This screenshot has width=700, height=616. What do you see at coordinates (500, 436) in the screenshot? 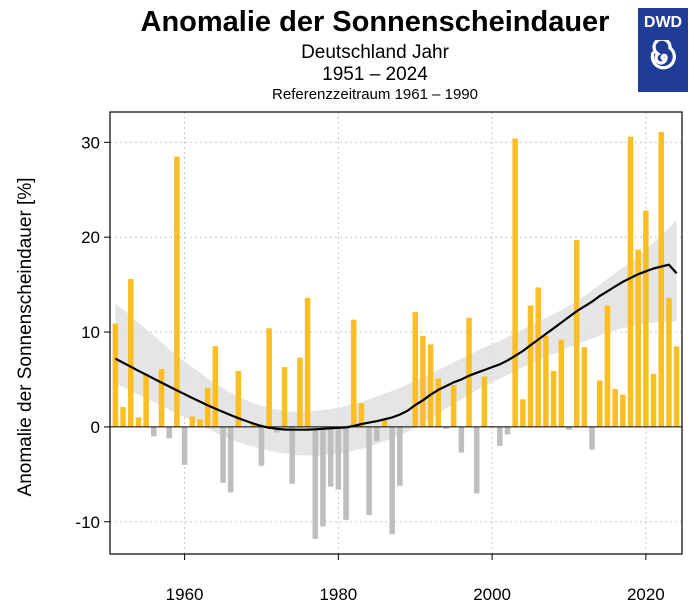
I see `bar-2001` at bounding box center [500, 436].